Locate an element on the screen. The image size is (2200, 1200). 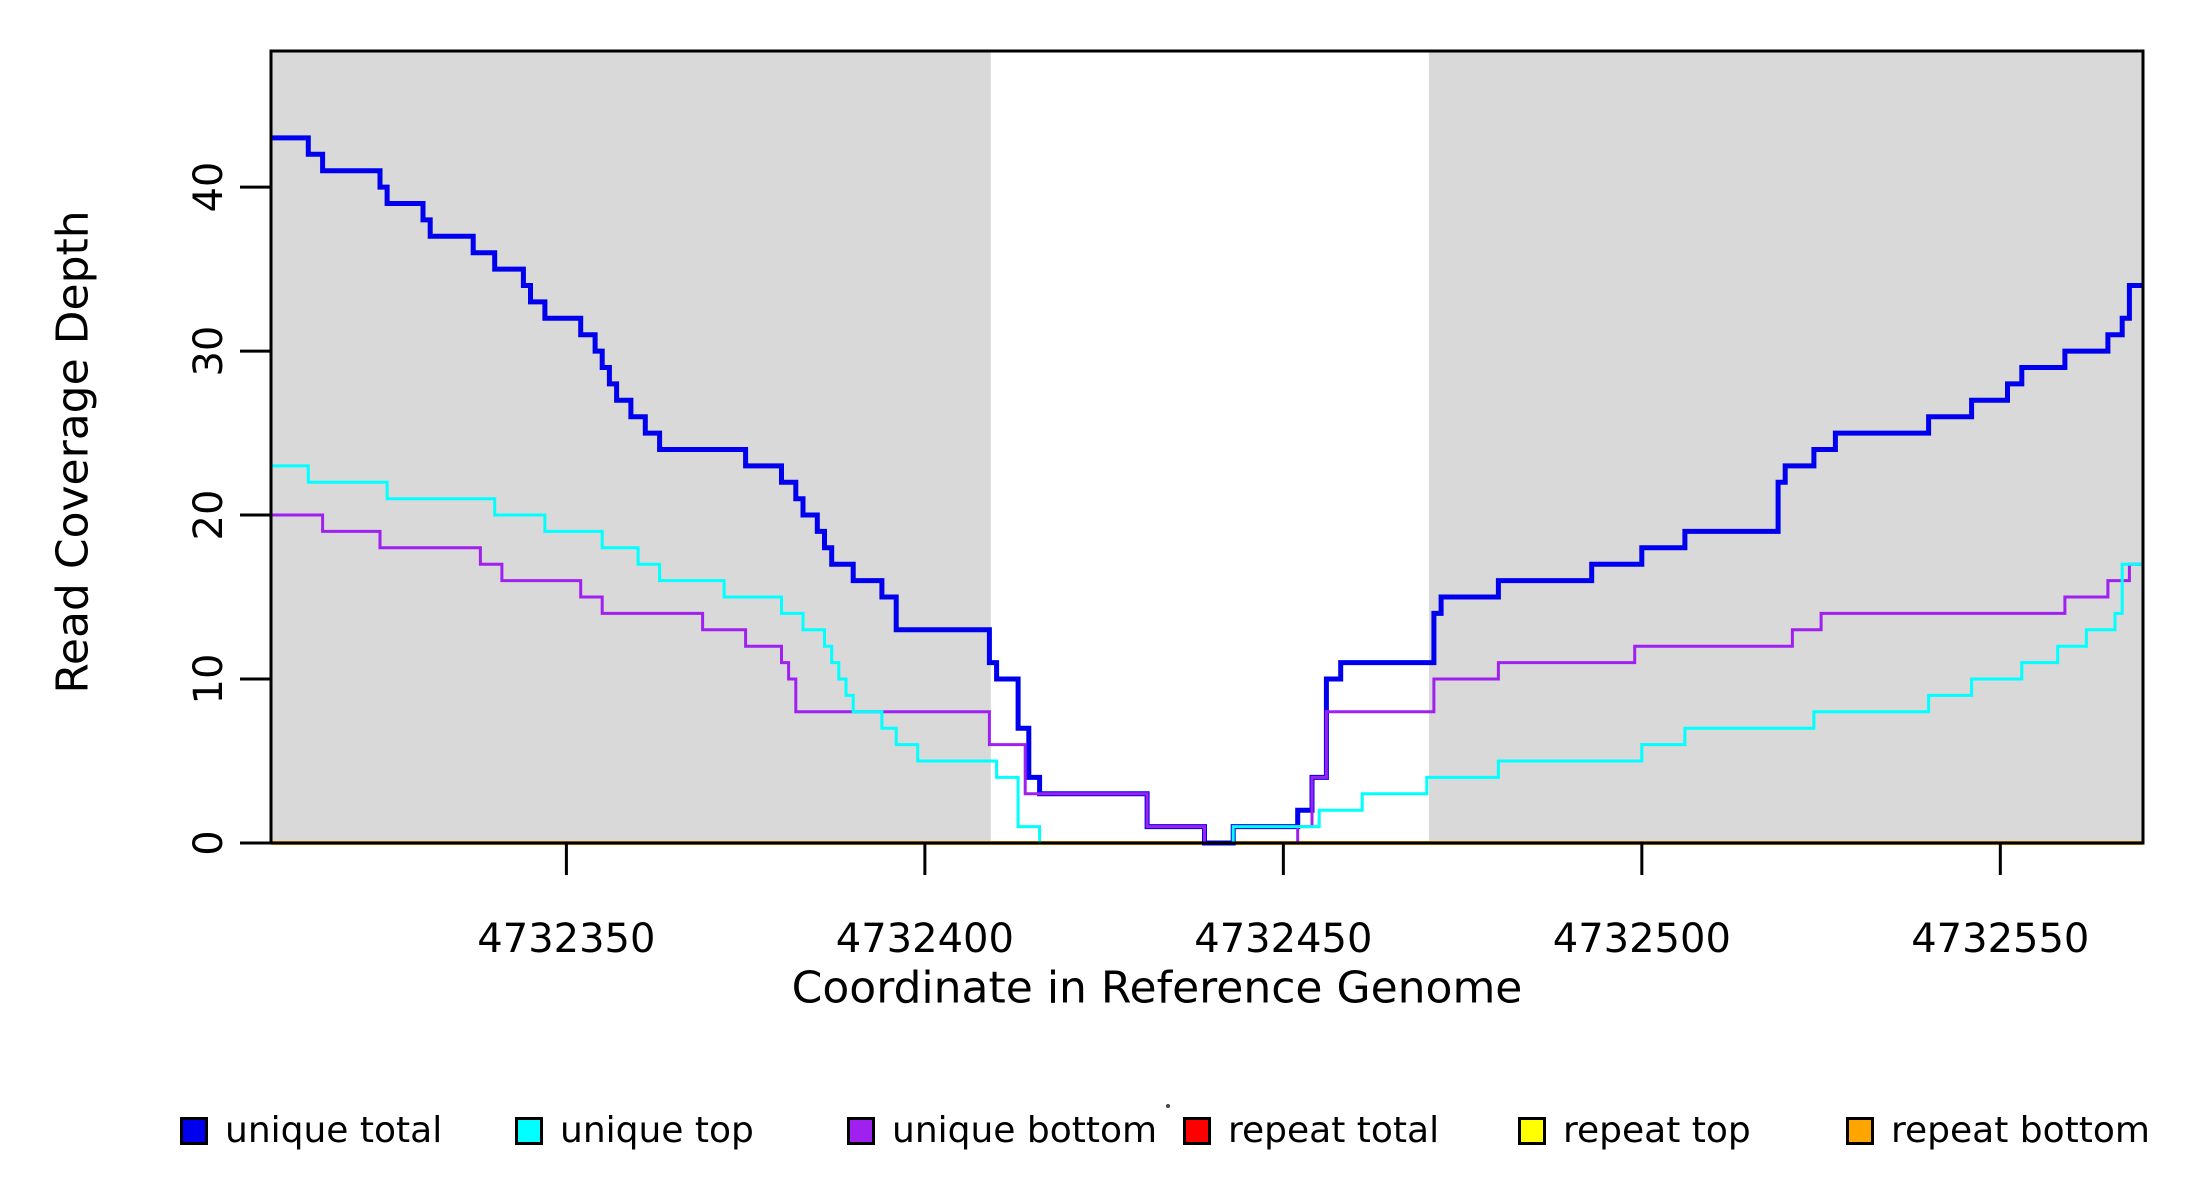
y-tick-label: 20 is located at coordinates (209, 515).